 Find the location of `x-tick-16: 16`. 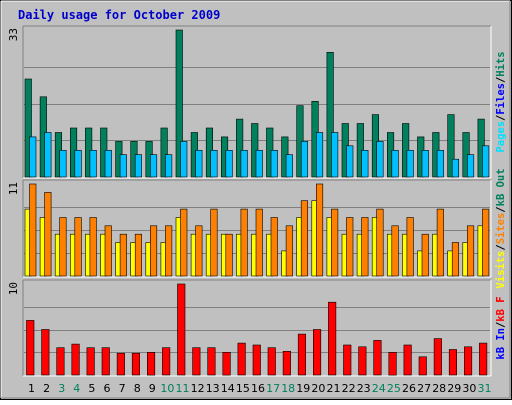

x-tick-16: 16 is located at coordinates (258, 388).